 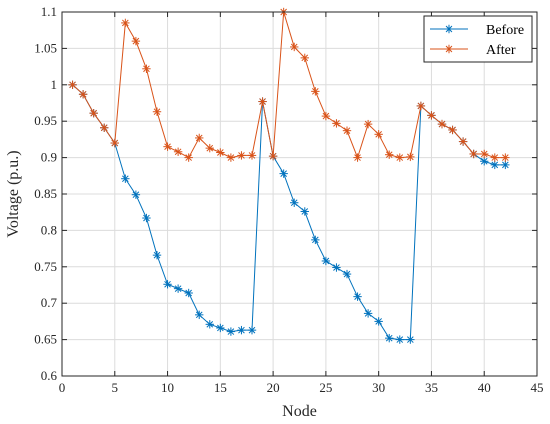 I want to click on x-tick-label: 20, so click(x=273, y=387).